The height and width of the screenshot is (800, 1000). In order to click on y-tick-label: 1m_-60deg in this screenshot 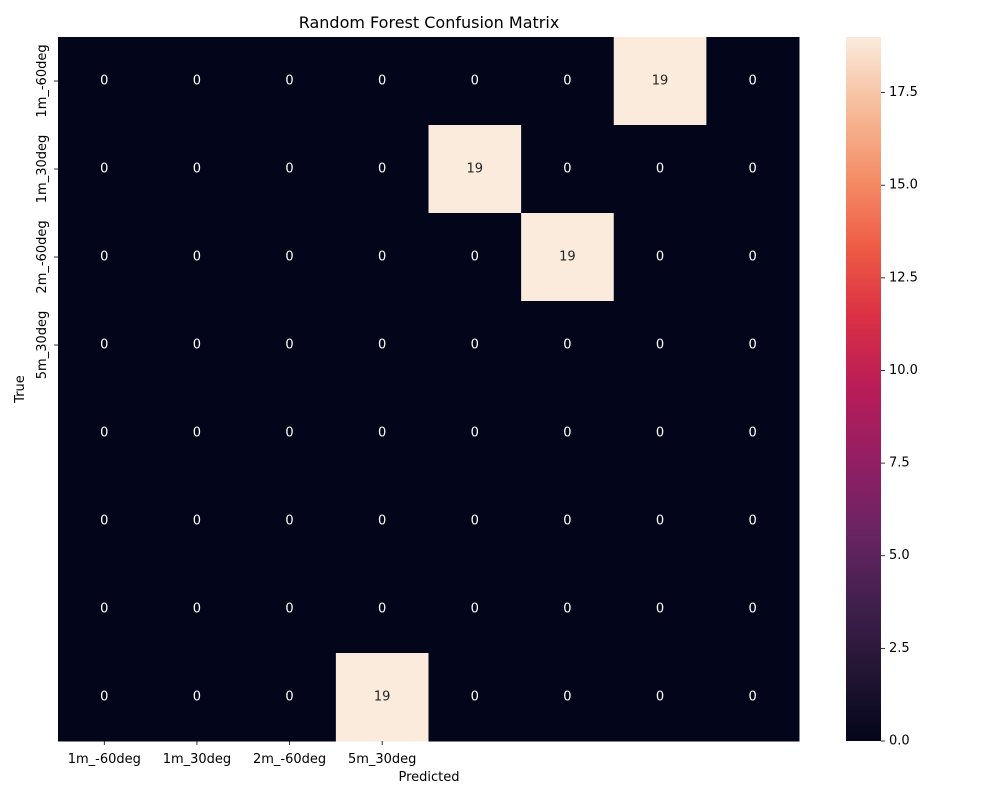, I will do `click(42, 80)`.